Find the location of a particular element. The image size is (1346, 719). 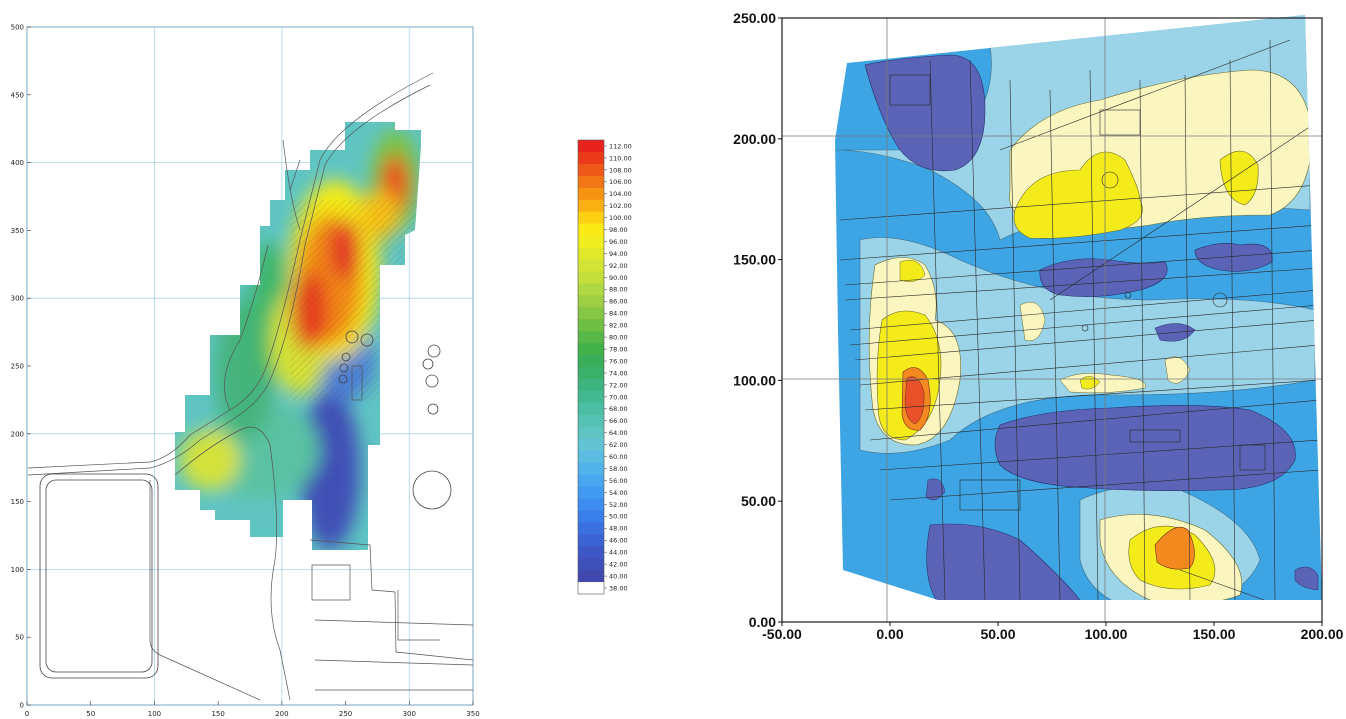

legend-label: 56.00 is located at coordinates (618, 481).